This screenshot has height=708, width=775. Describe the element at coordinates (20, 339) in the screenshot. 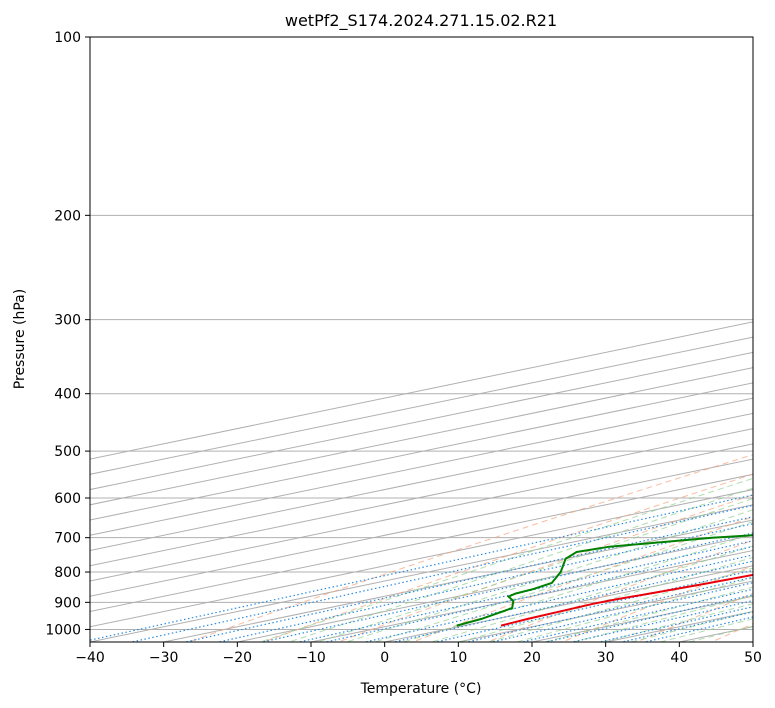

I see `y-axis-label: Pressure (hPa)` at that location.